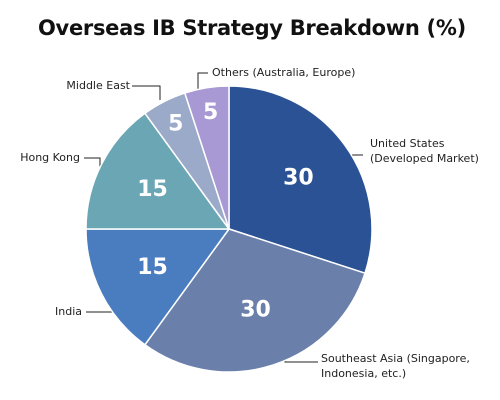 This screenshot has width=500, height=400. I want to click on category-label: Others (Australia, Europe), so click(284, 72).